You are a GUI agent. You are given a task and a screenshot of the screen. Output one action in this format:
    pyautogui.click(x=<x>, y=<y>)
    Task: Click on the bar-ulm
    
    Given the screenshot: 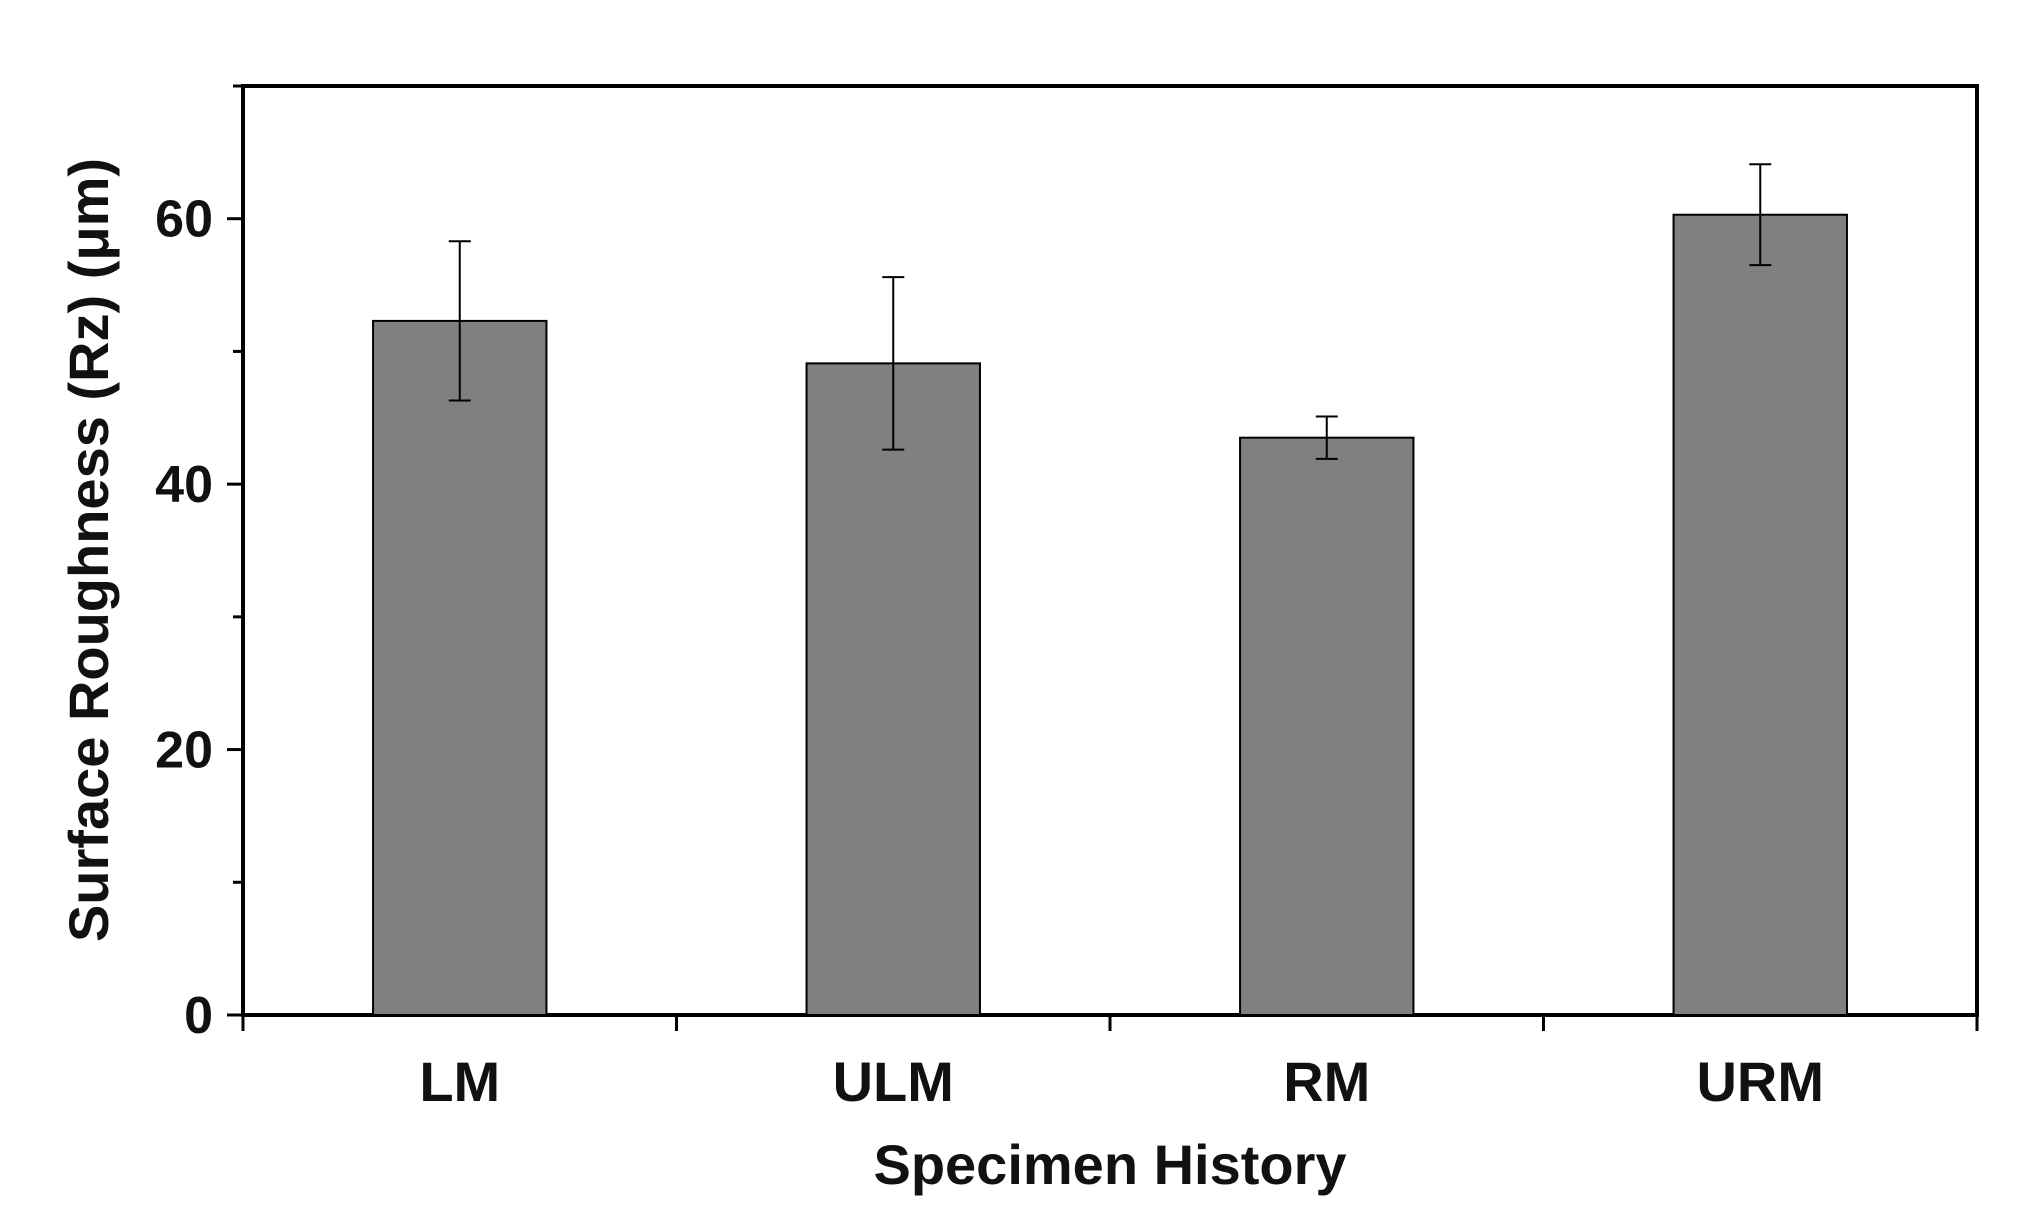 What is the action you would take?
    pyautogui.click(x=893, y=689)
    